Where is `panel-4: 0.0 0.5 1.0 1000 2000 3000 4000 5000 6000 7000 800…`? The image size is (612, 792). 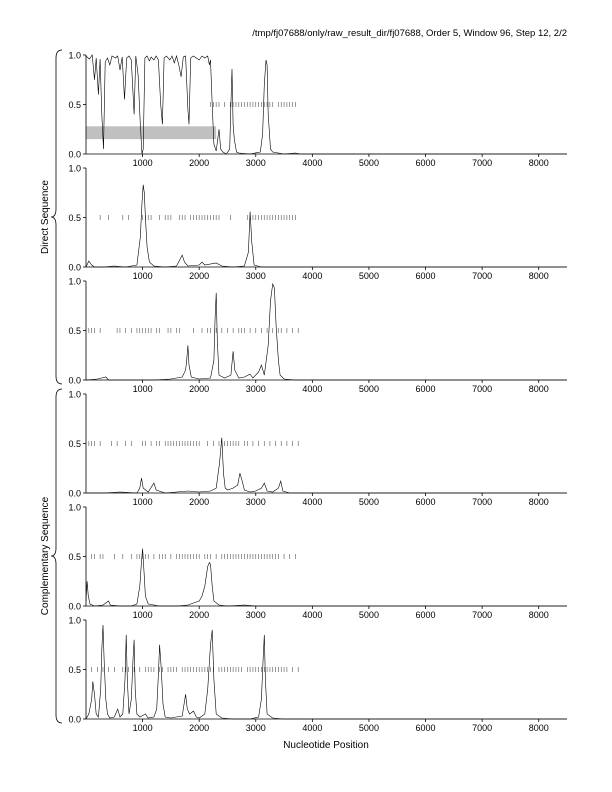 panel-4: 0.0 0.5 1.0 1000 2000 3000 4000 5000 6000 7000 800… is located at coordinates (317, 448).